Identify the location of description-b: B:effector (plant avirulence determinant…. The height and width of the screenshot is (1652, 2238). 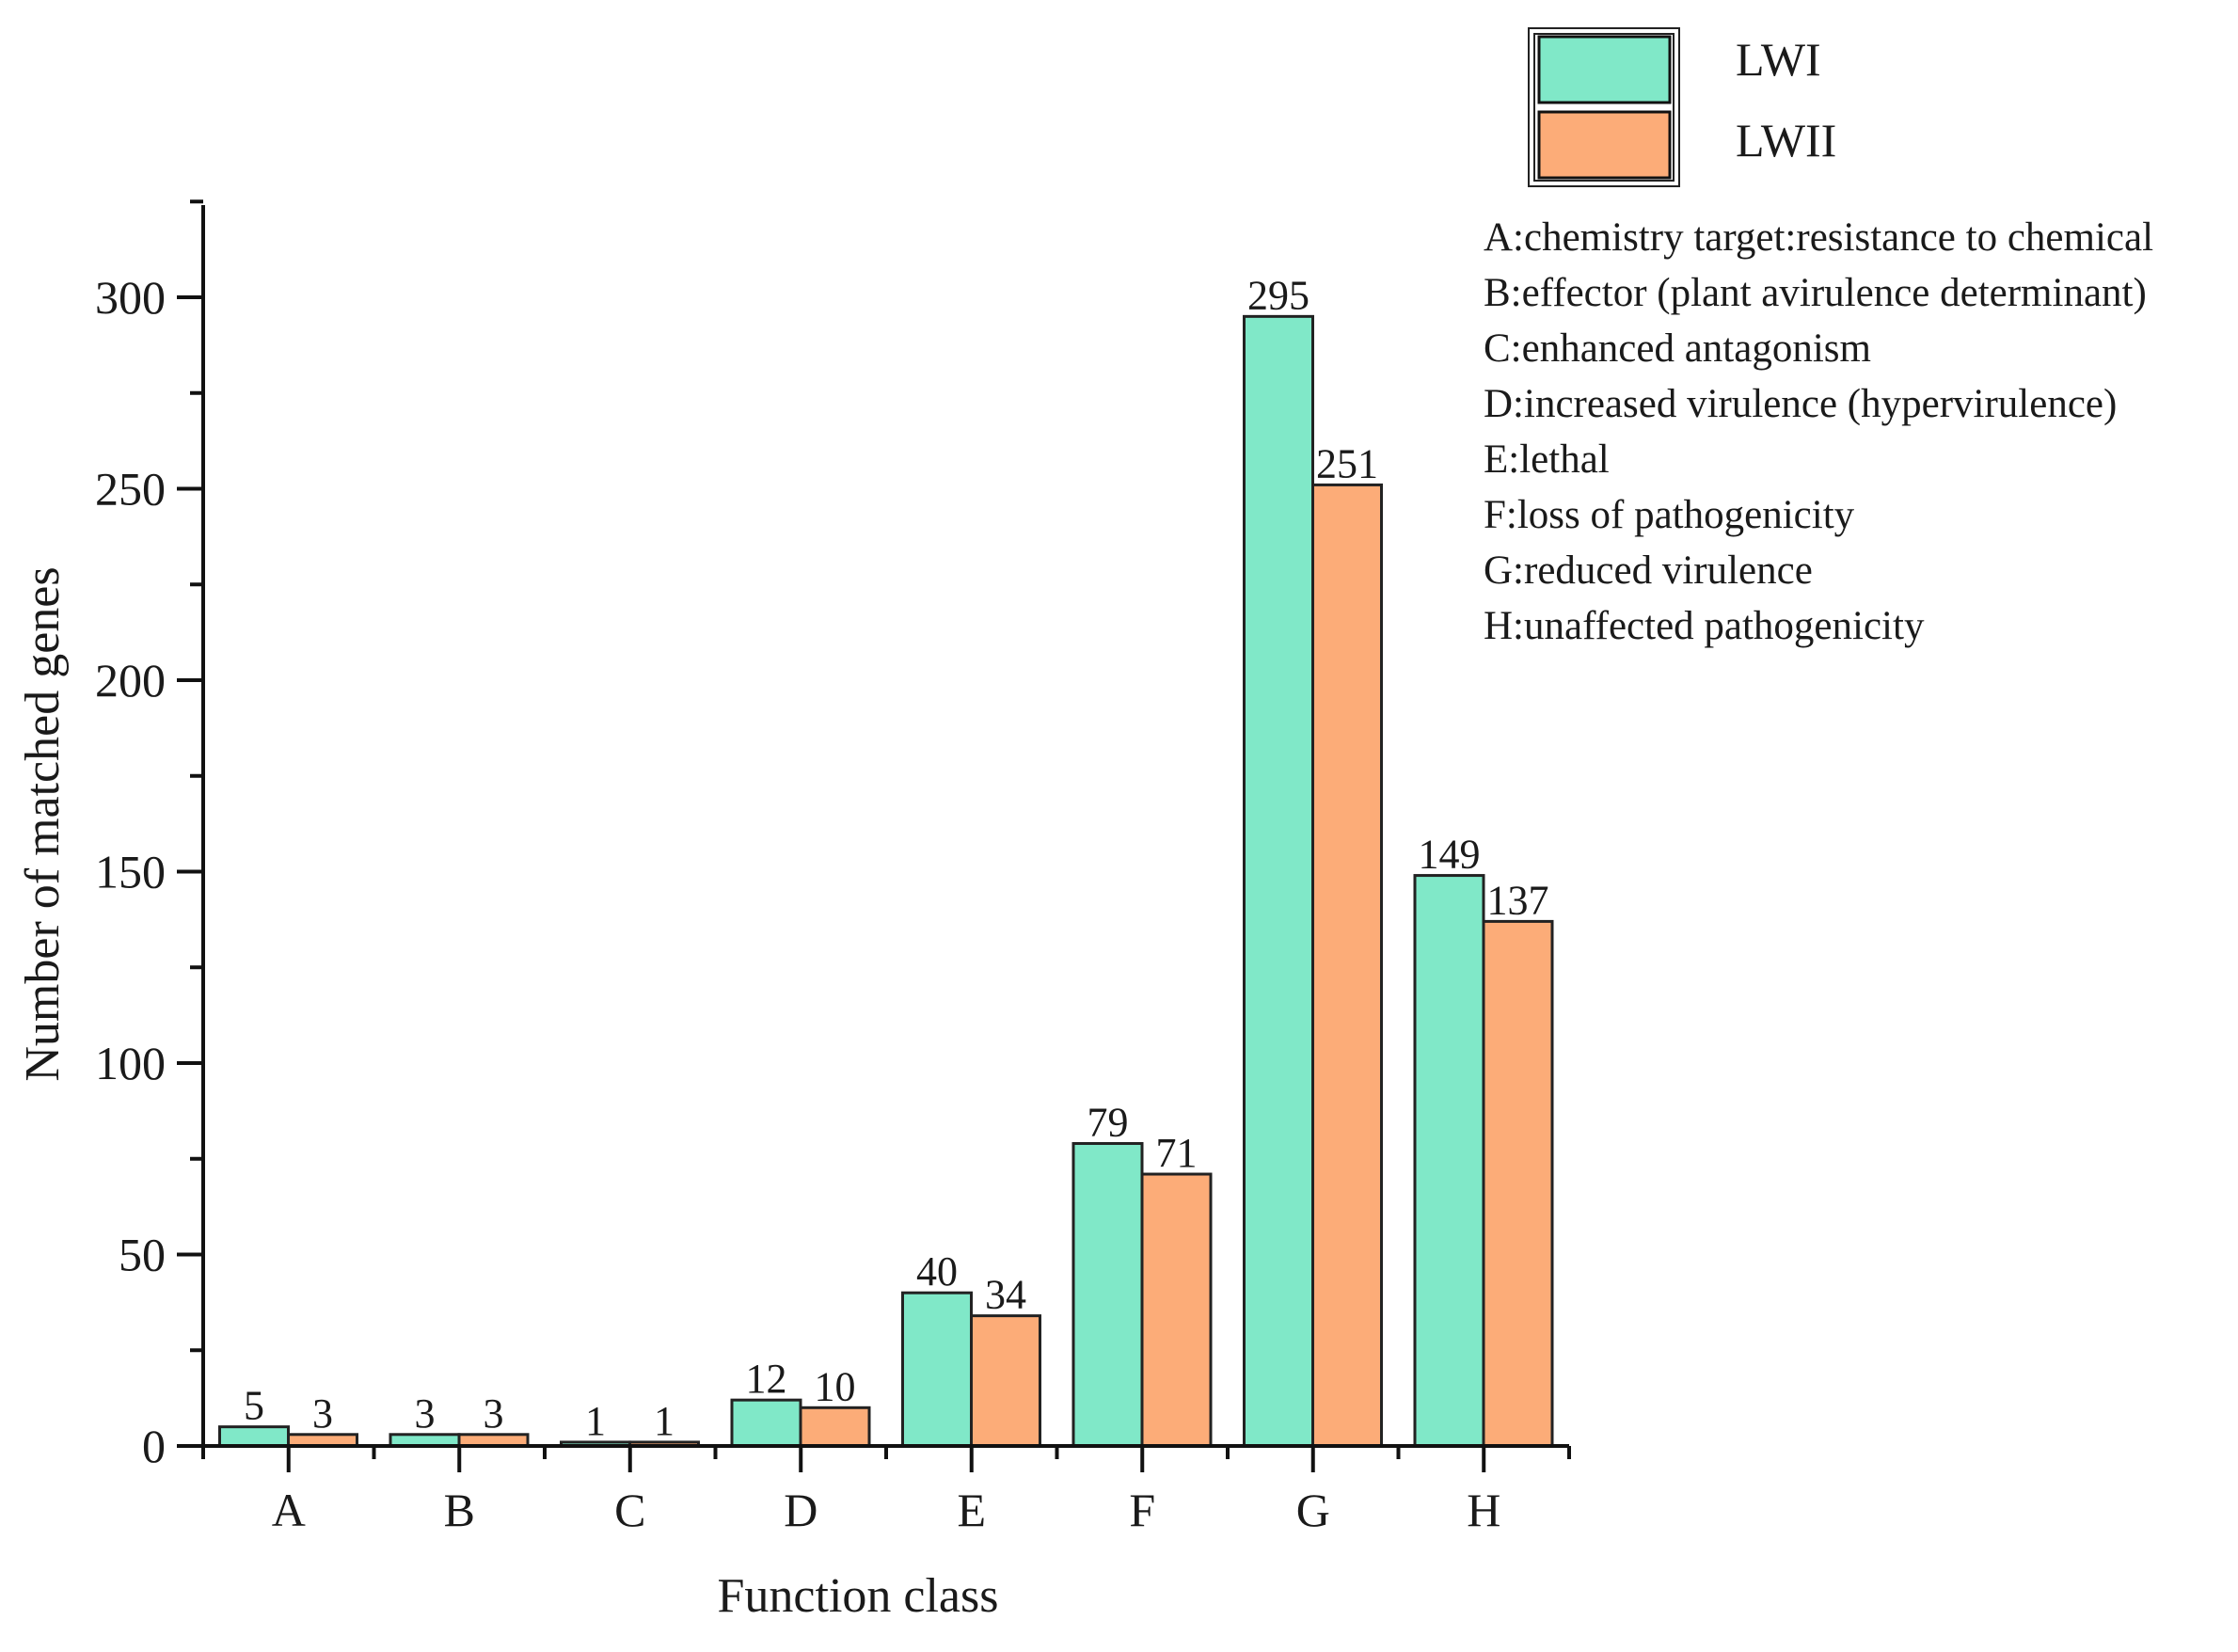
(1815, 293).